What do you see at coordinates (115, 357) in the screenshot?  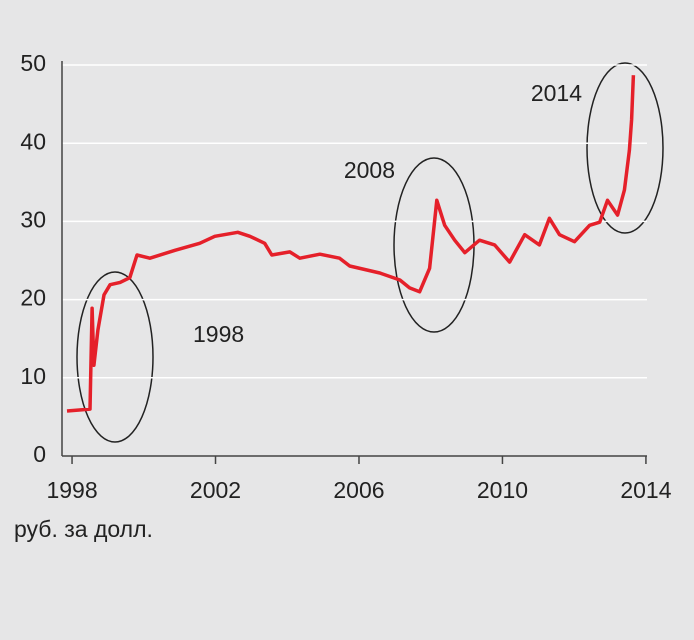 I see `ellipse-1998` at bounding box center [115, 357].